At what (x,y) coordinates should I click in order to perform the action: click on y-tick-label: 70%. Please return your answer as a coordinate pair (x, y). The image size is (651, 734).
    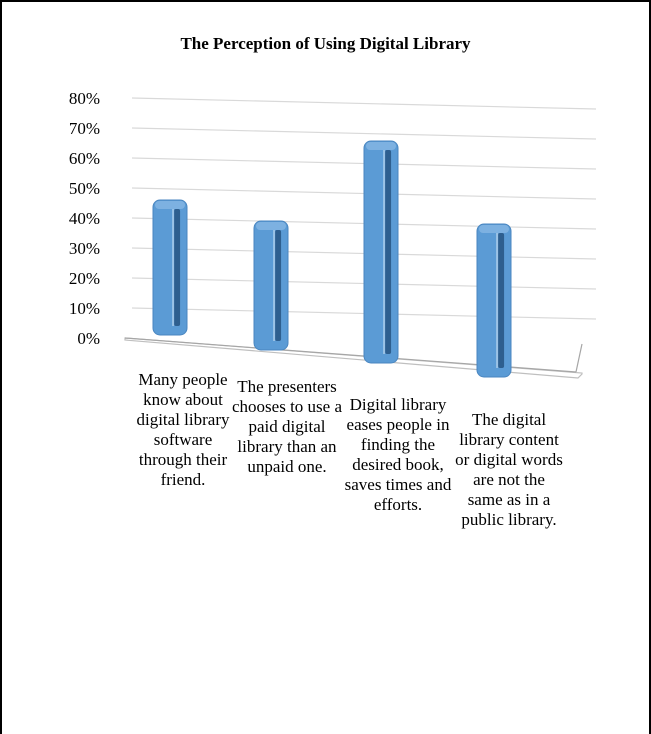
    Looking at the image, I should click on (84, 128).